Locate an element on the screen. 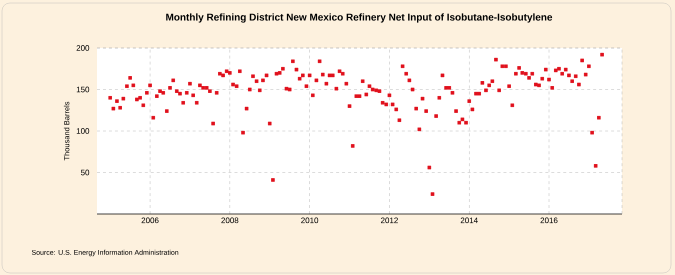 The width and height of the screenshot is (675, 275). chart-title: Monthly Refining District New Mexico Refinery Net Input of Isobutane-Isobutylene is located at coordinates (359, 18).